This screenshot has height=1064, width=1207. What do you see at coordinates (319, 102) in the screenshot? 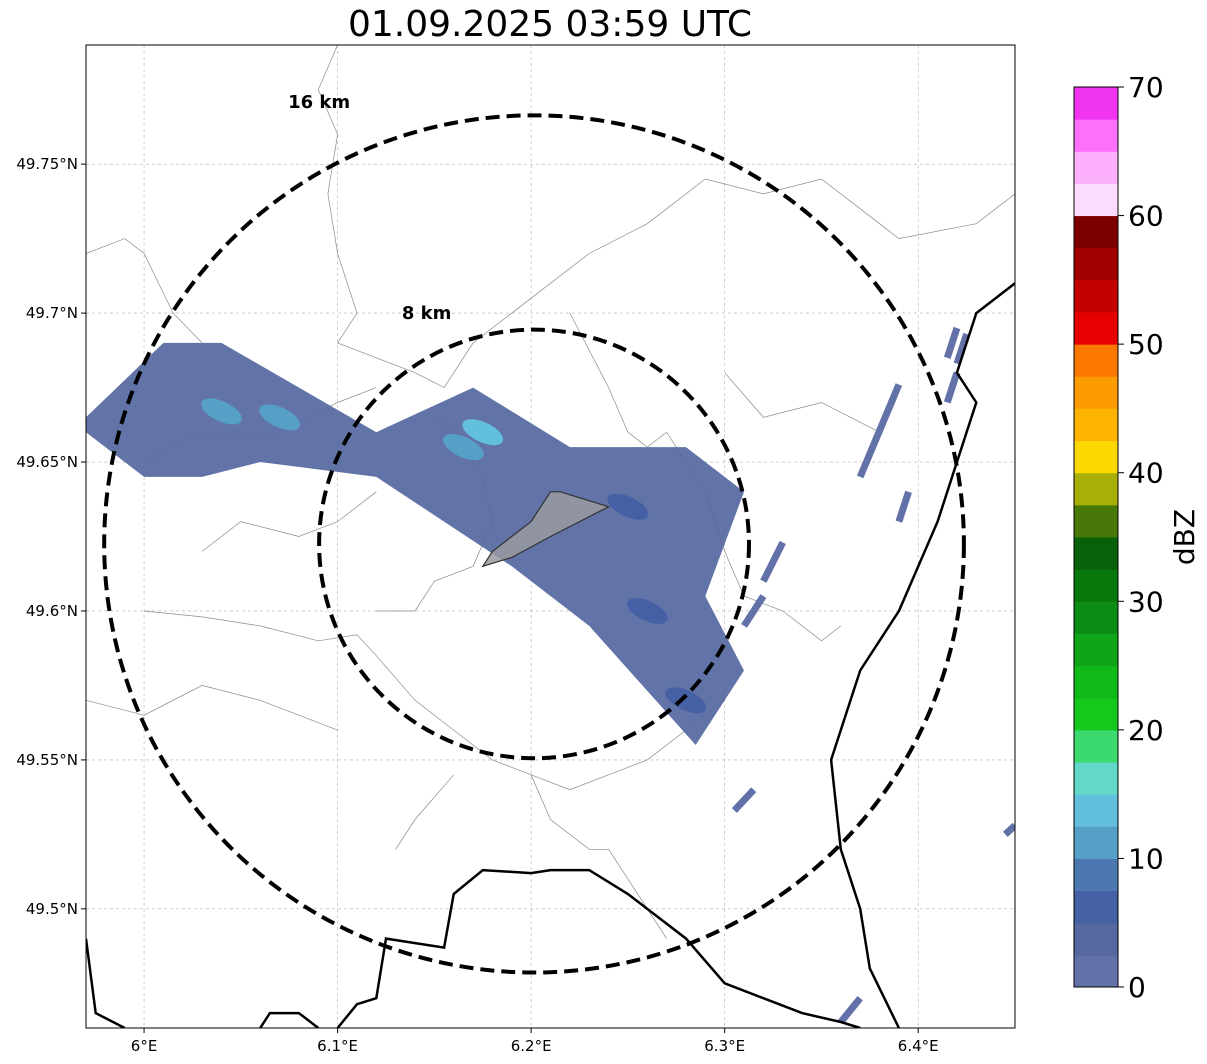
I see `range-ring-label-16km: 16 km` at bounding box center [319, 102].